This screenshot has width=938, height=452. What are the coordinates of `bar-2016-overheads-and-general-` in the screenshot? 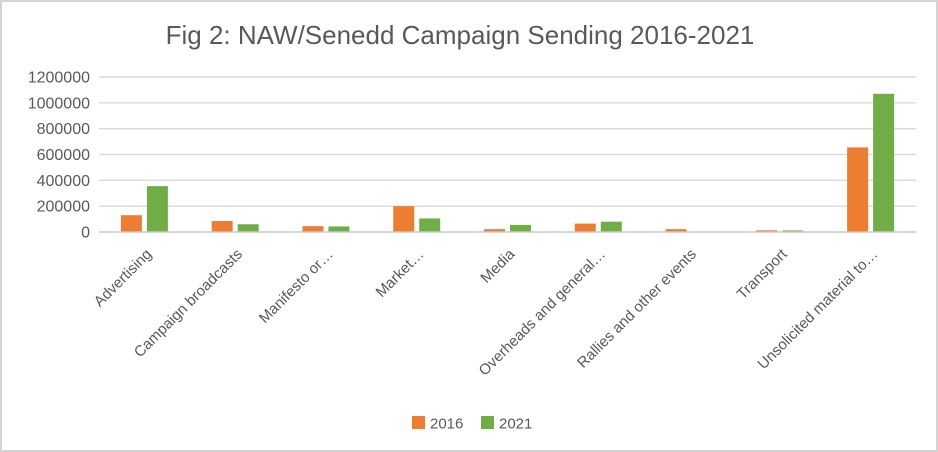 It's located at (585, 227).